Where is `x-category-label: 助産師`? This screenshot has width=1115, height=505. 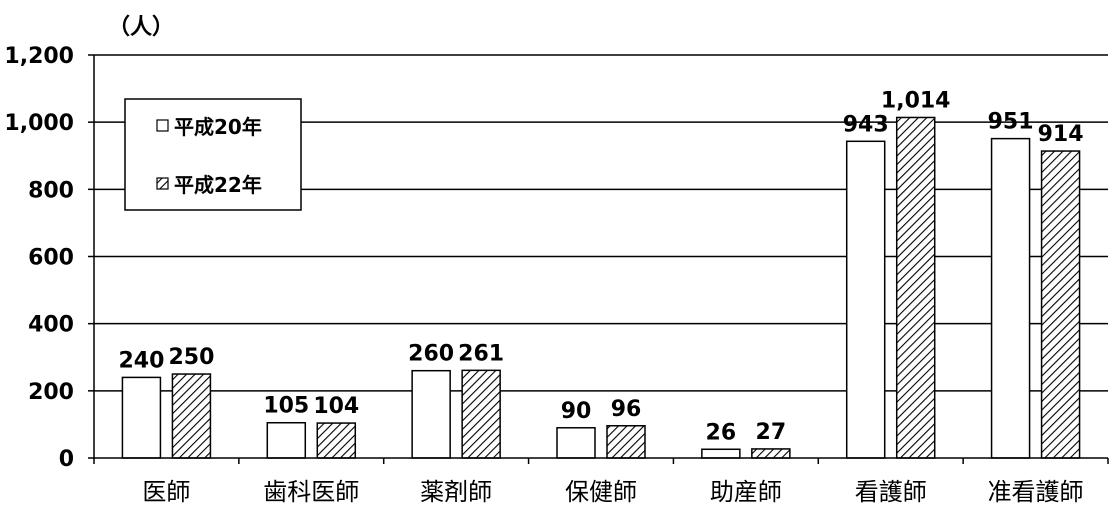
x-category-label: 助産師 is located at coordinates (746, 491).